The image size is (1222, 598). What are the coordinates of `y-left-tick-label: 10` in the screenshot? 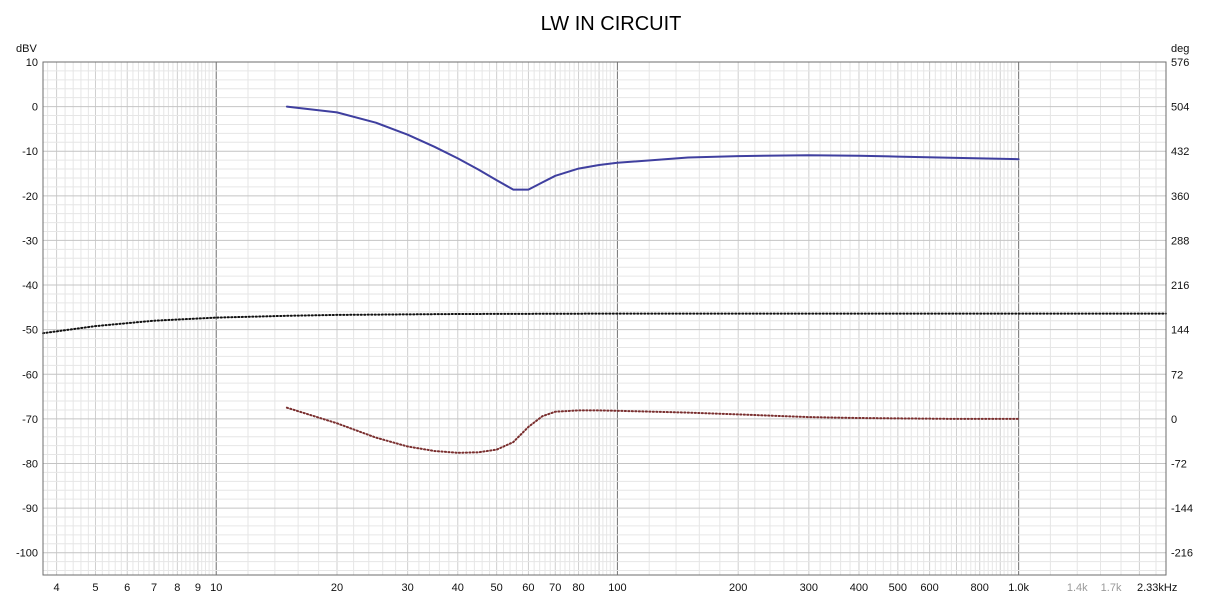 It's located at (32, 63).